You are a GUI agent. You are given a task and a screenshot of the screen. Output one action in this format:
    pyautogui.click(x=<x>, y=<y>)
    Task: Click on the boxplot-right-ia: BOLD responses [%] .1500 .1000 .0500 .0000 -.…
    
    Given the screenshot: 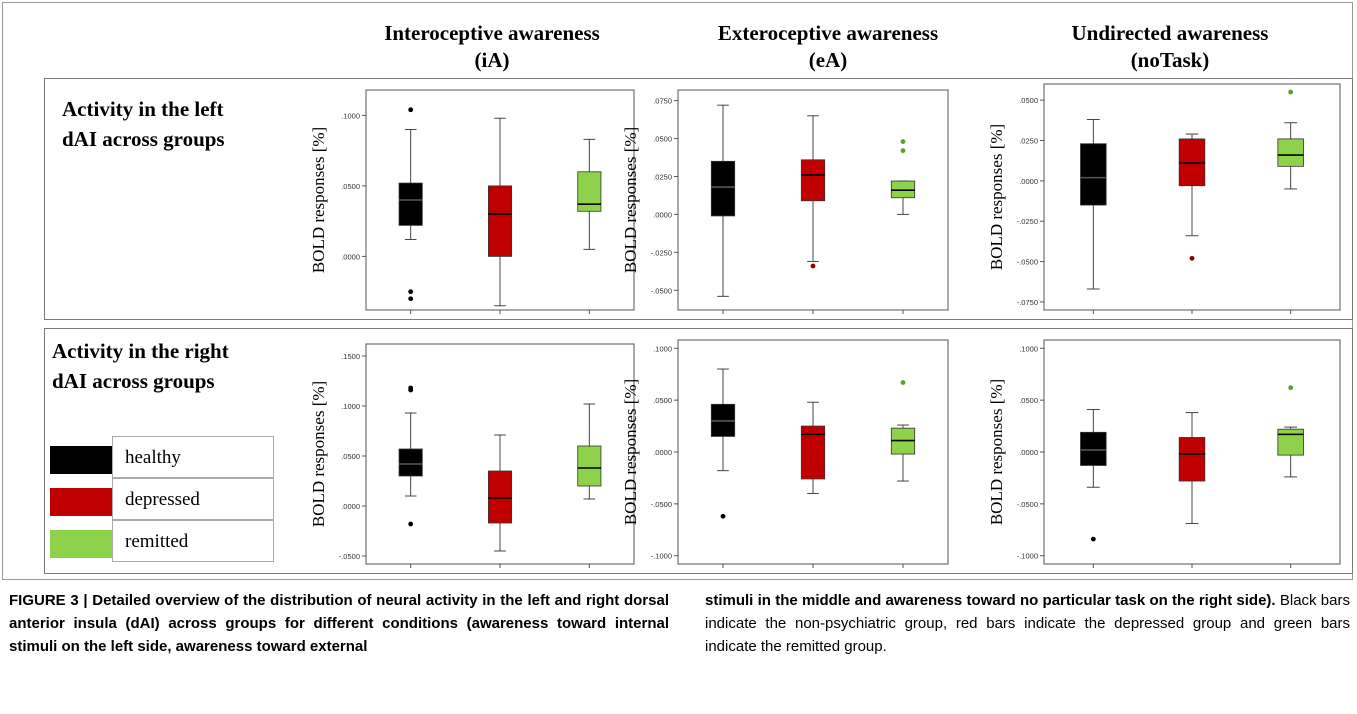 What is the action you would take?
    pyautogui.click(x=472, y=455)
    